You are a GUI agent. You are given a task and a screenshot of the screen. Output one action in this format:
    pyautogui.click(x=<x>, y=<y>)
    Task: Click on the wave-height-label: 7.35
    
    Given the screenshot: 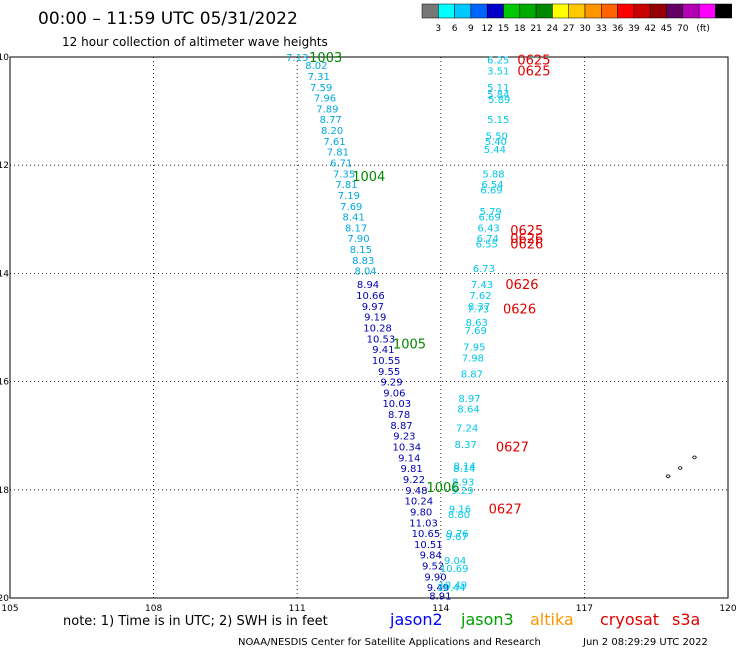 What is the action you would take?
    pyautogui.click(x=344, y=174)
    